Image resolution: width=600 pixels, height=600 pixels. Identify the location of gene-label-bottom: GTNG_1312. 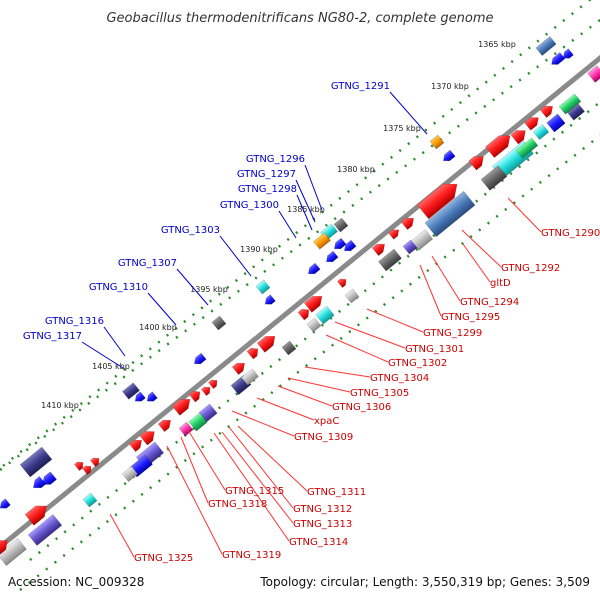
(322, 509).